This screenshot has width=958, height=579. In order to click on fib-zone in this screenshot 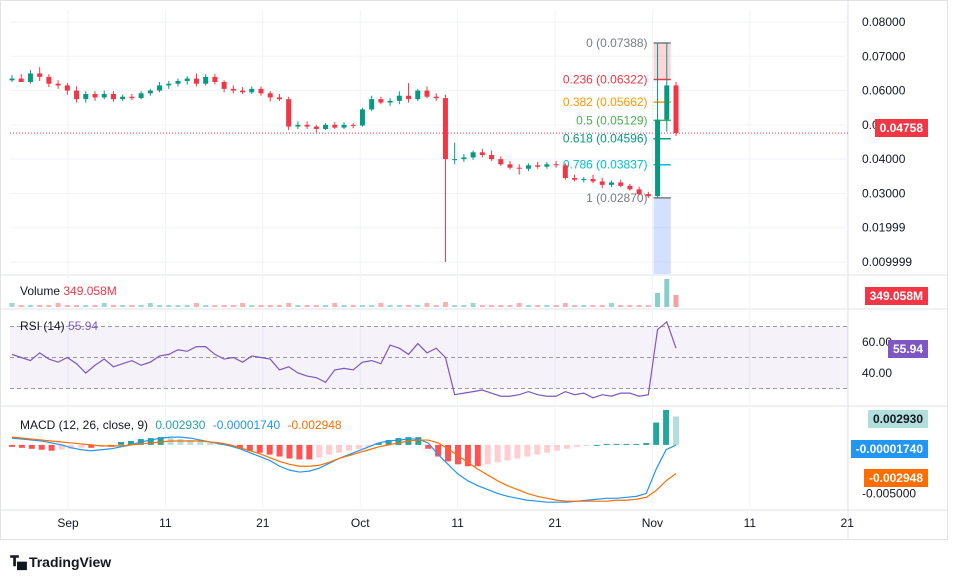, I will do `click(662, 61)`.